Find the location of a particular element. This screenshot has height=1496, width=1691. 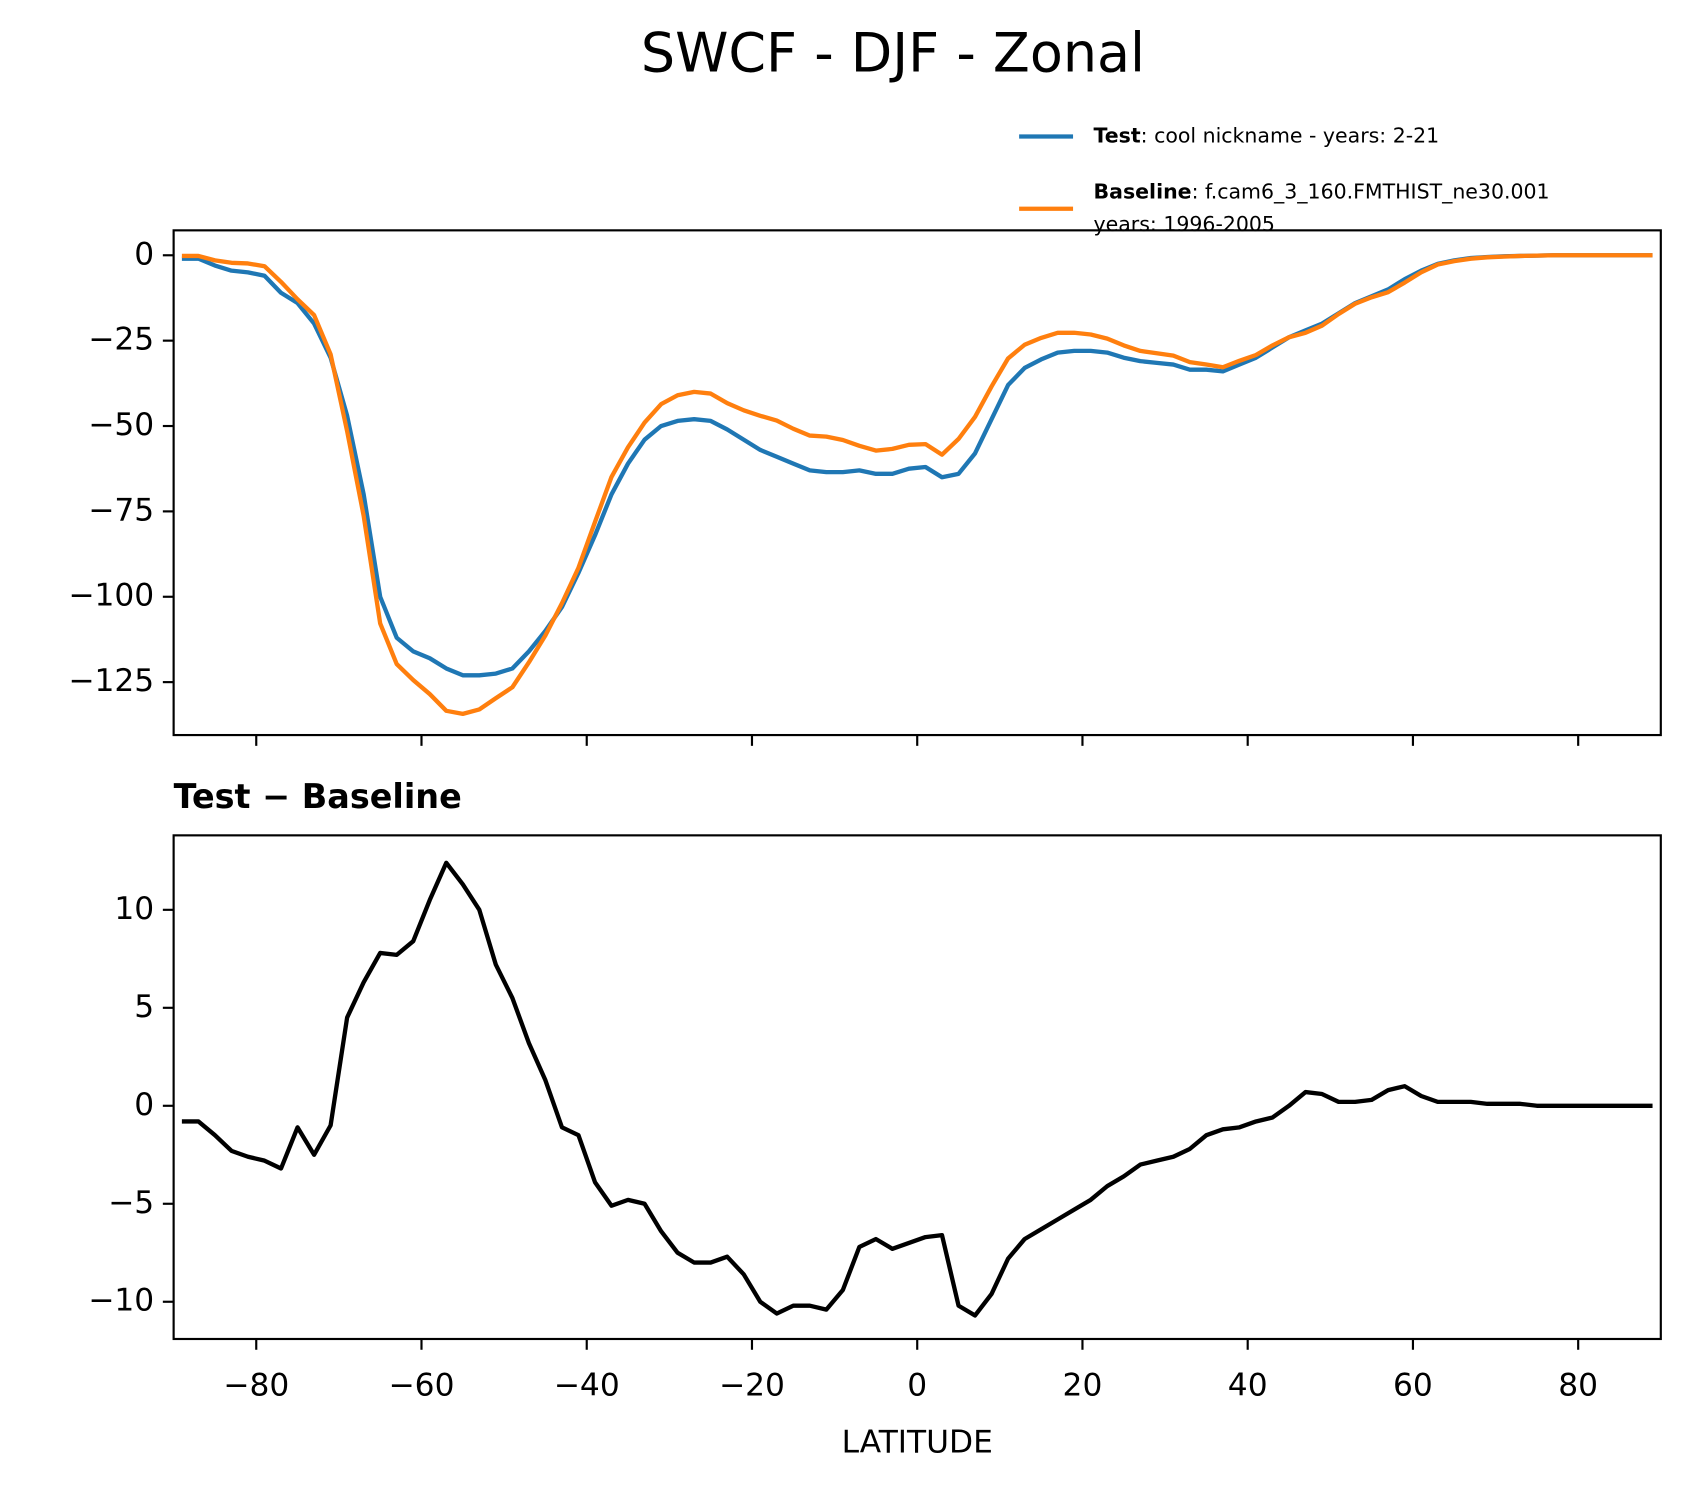

legend-name: Test is located at coordinates (1117, 136).